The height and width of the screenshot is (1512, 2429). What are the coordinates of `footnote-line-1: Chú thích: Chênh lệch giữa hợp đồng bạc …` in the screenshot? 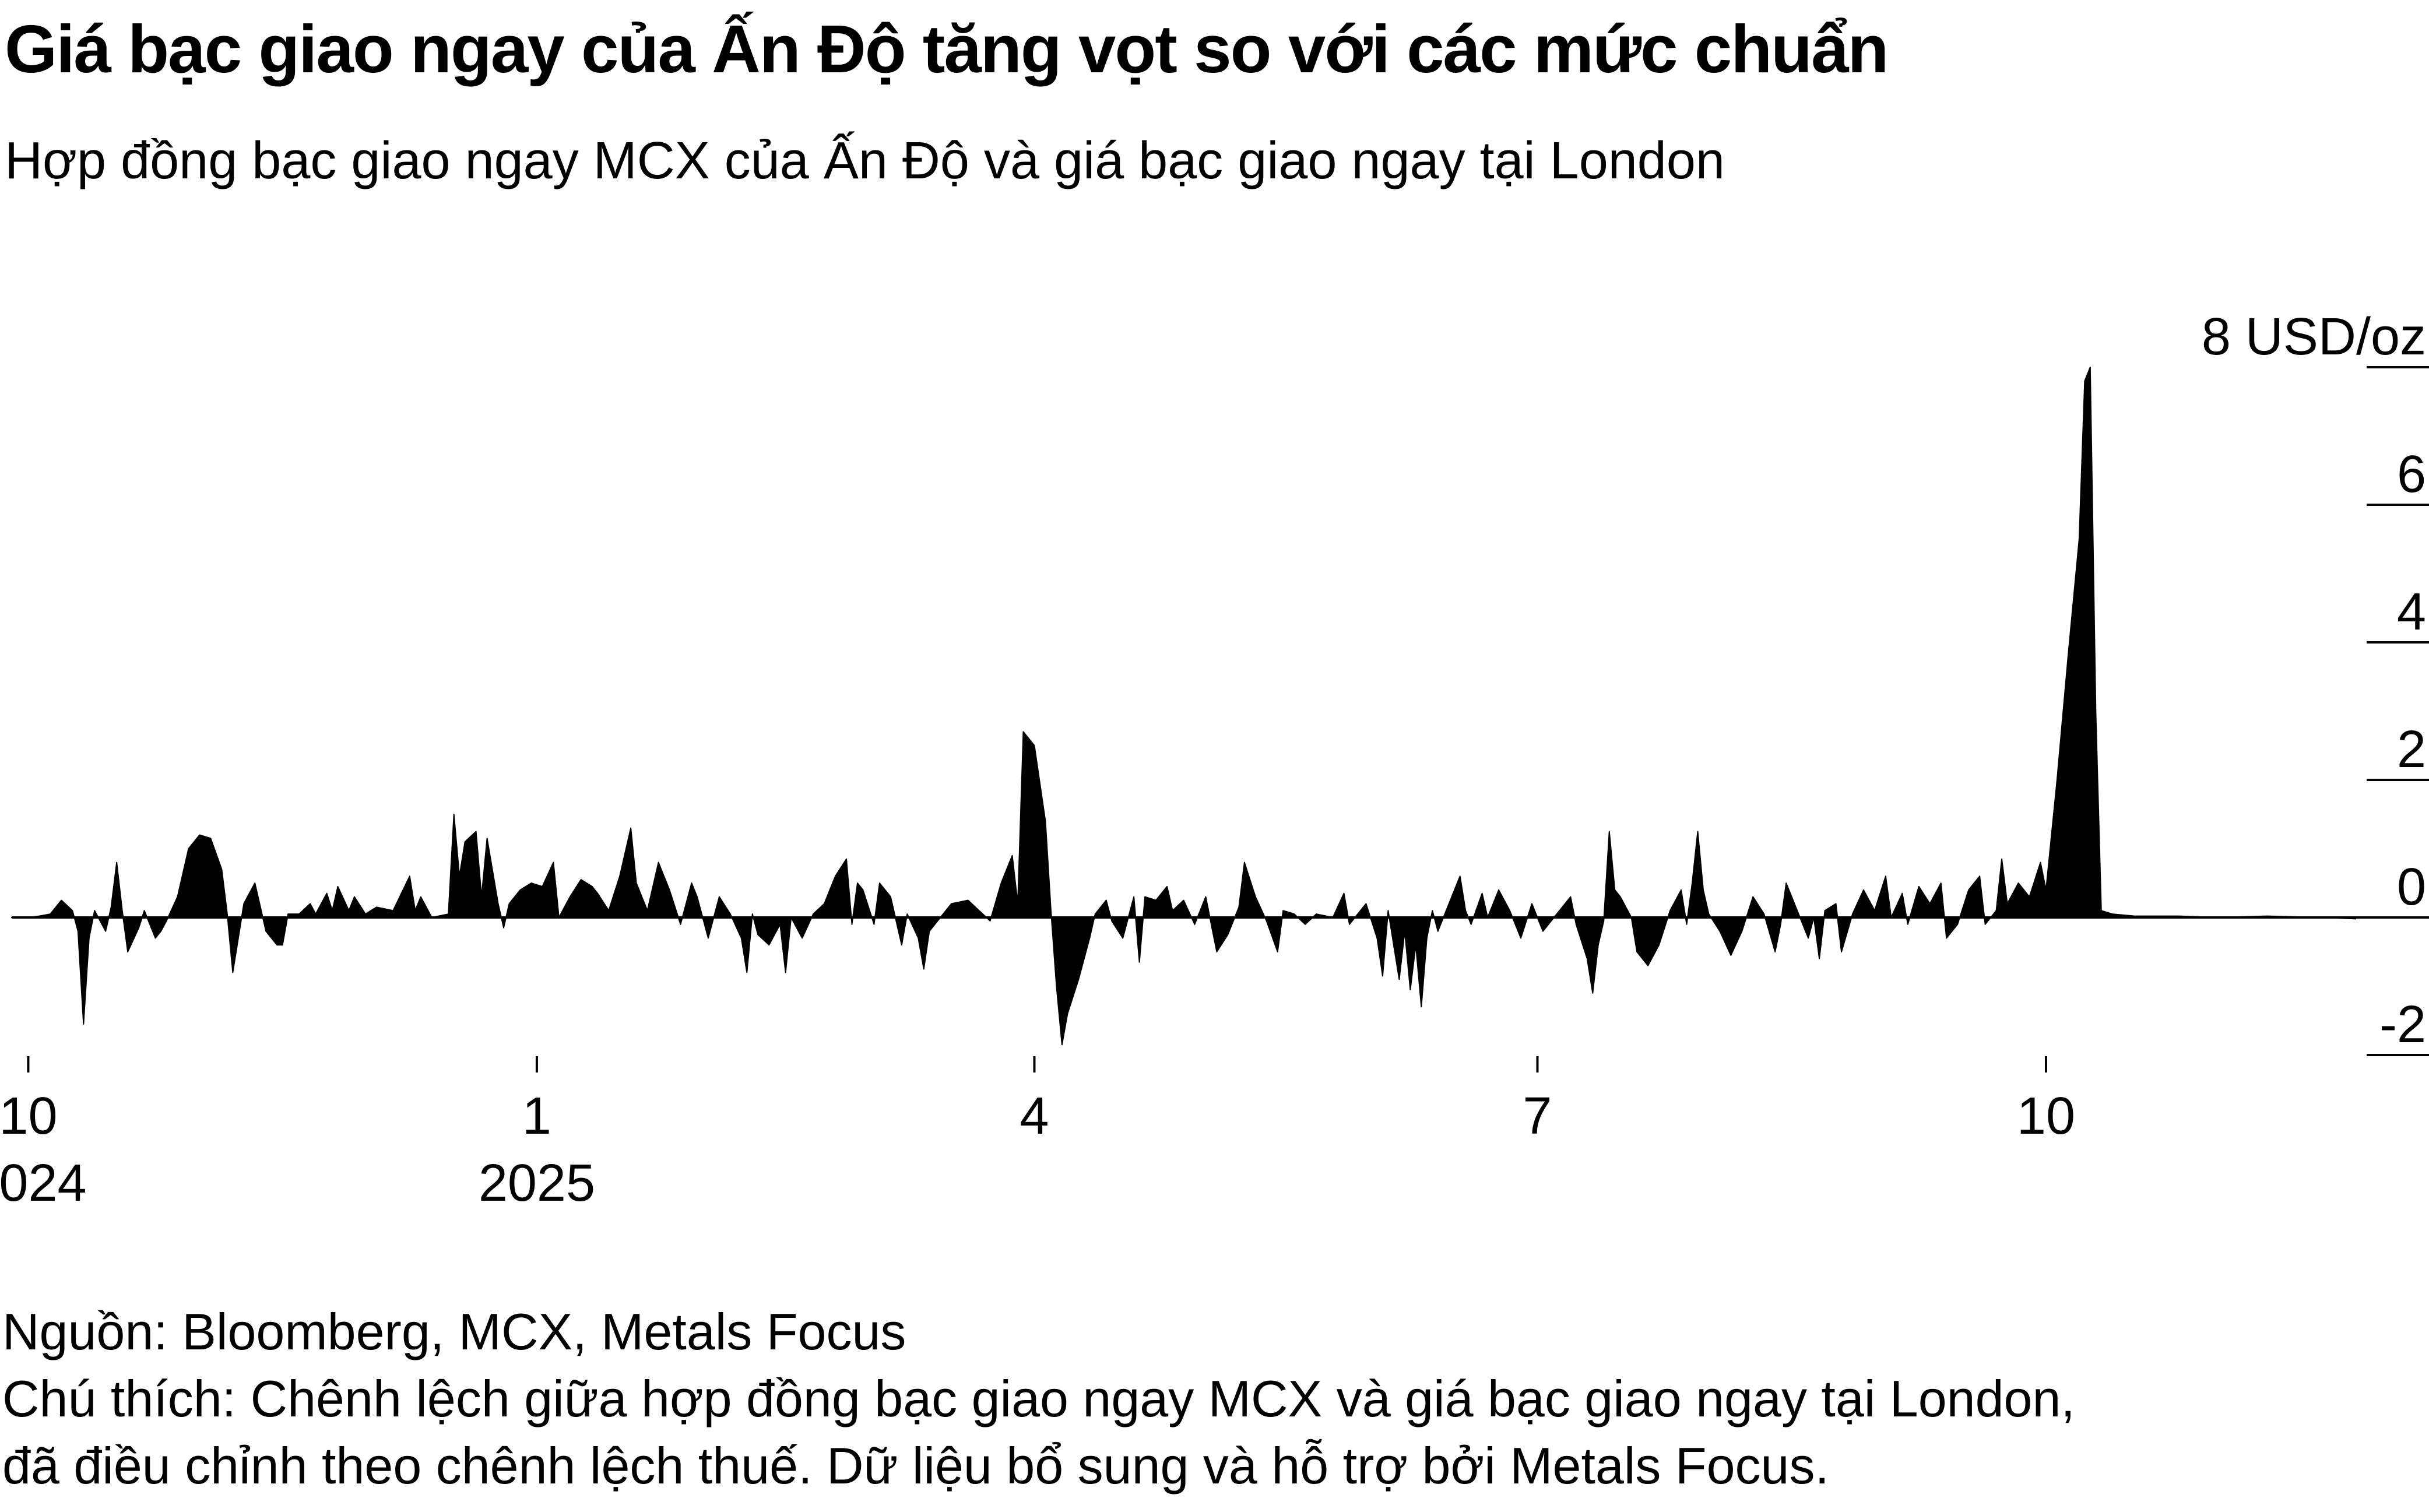 It's located at (1038, 1398).